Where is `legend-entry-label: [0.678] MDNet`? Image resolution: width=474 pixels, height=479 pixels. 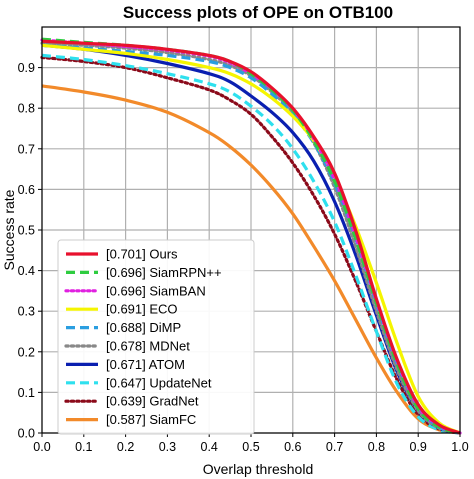
legend-entry-label: [0.678] MDNet is located at coordinates (148, 346).